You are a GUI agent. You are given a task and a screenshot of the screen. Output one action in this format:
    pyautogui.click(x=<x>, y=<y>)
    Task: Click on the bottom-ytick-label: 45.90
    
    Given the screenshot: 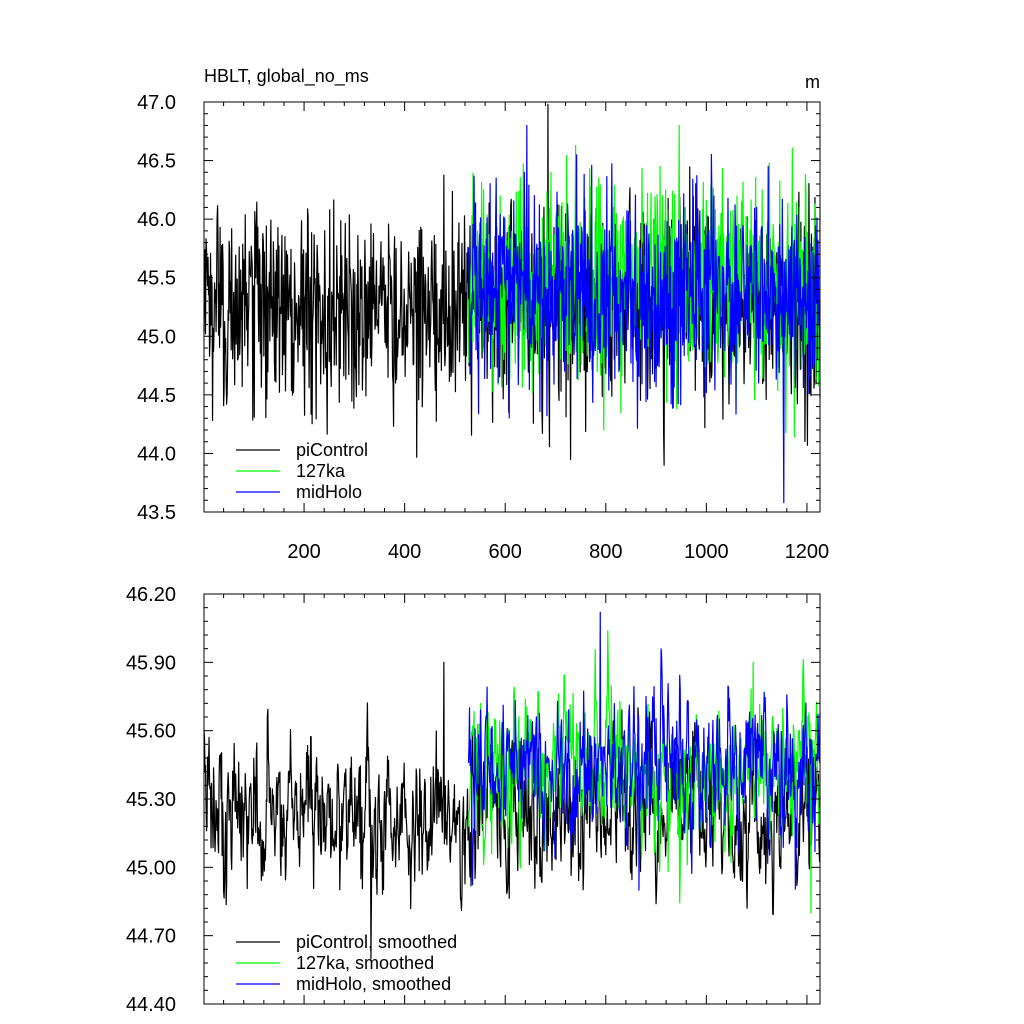 What is the action you would take?
    pyautogui.click(x=151, y=663)
    